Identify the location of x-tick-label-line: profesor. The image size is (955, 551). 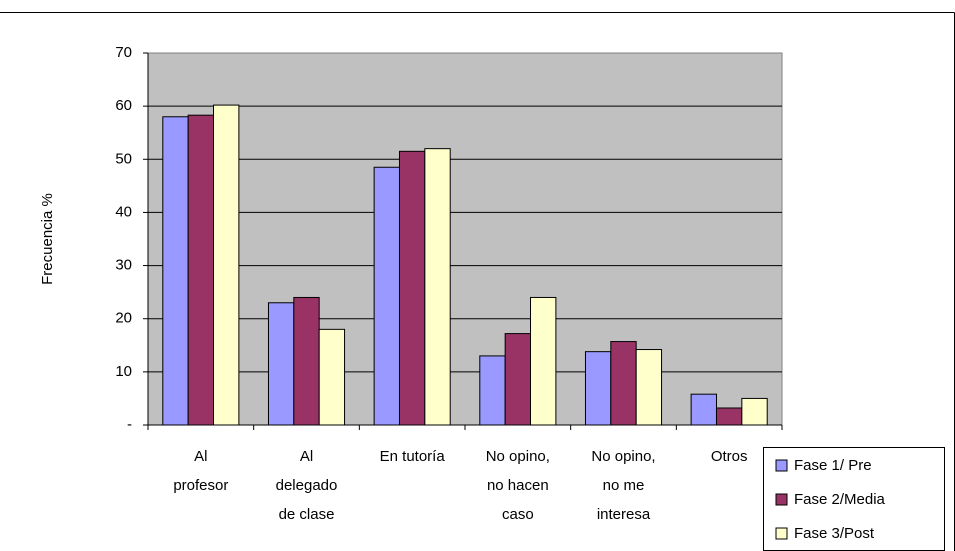
(200, 485).